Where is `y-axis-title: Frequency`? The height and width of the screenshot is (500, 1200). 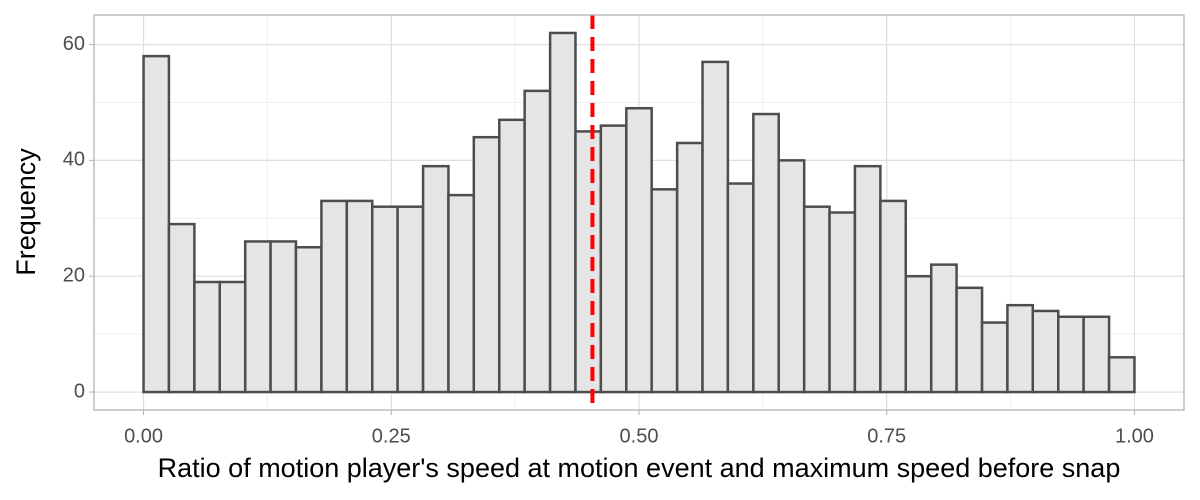 y-axis-title: Frequency is located at coordinates (26, 212).